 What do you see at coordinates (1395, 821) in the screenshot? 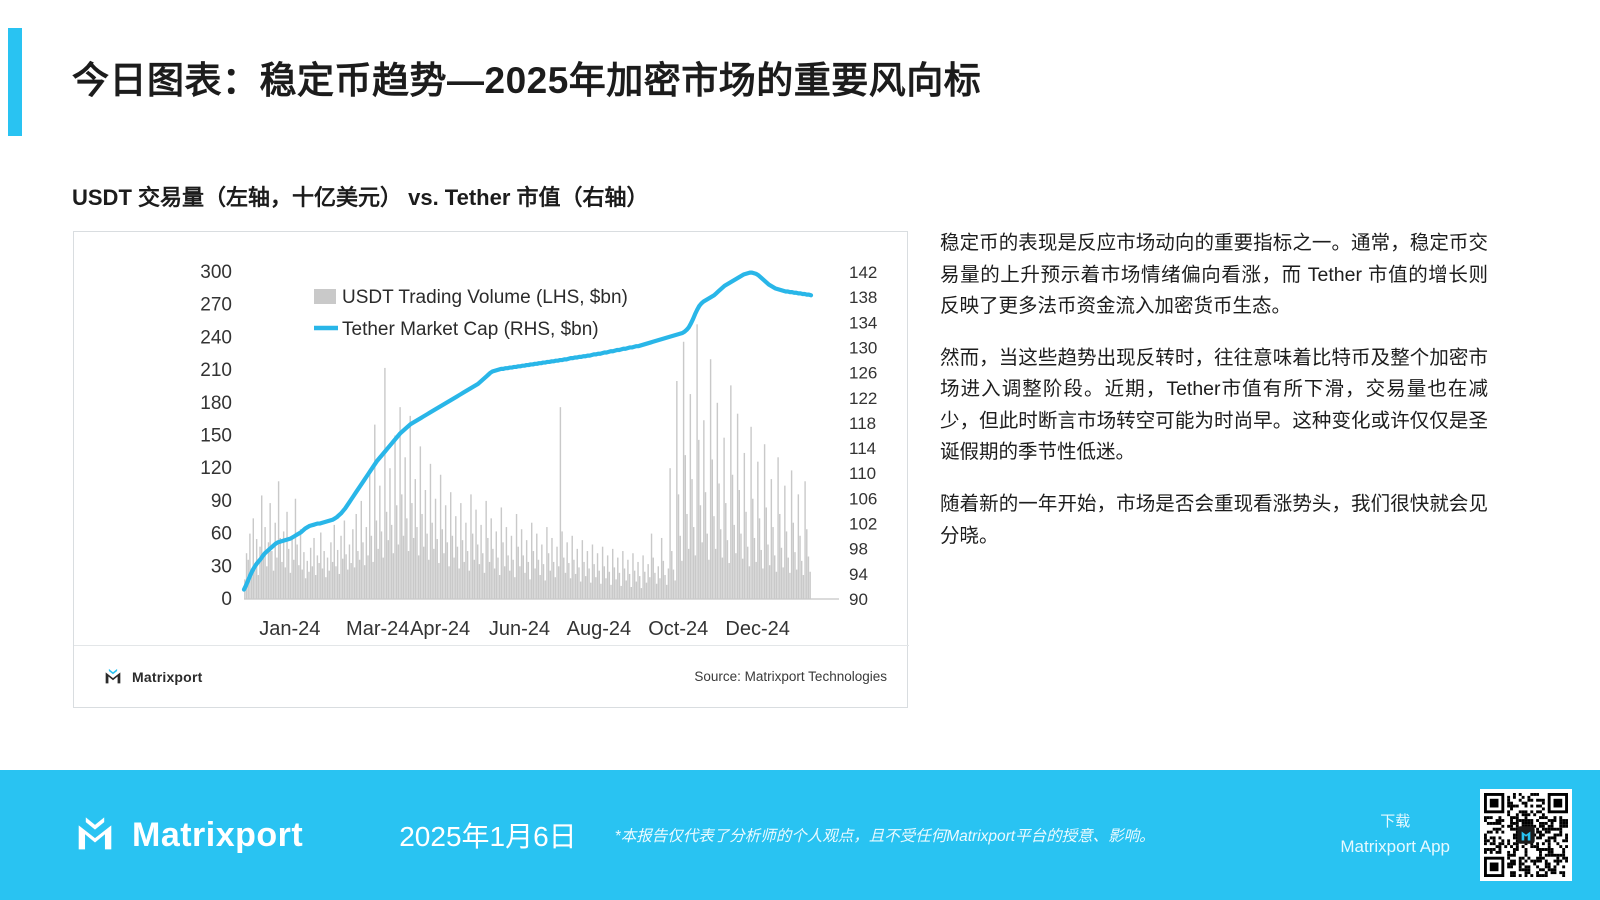
I see `footer-app-line1: 下载` at bounding box center [1395, 821].